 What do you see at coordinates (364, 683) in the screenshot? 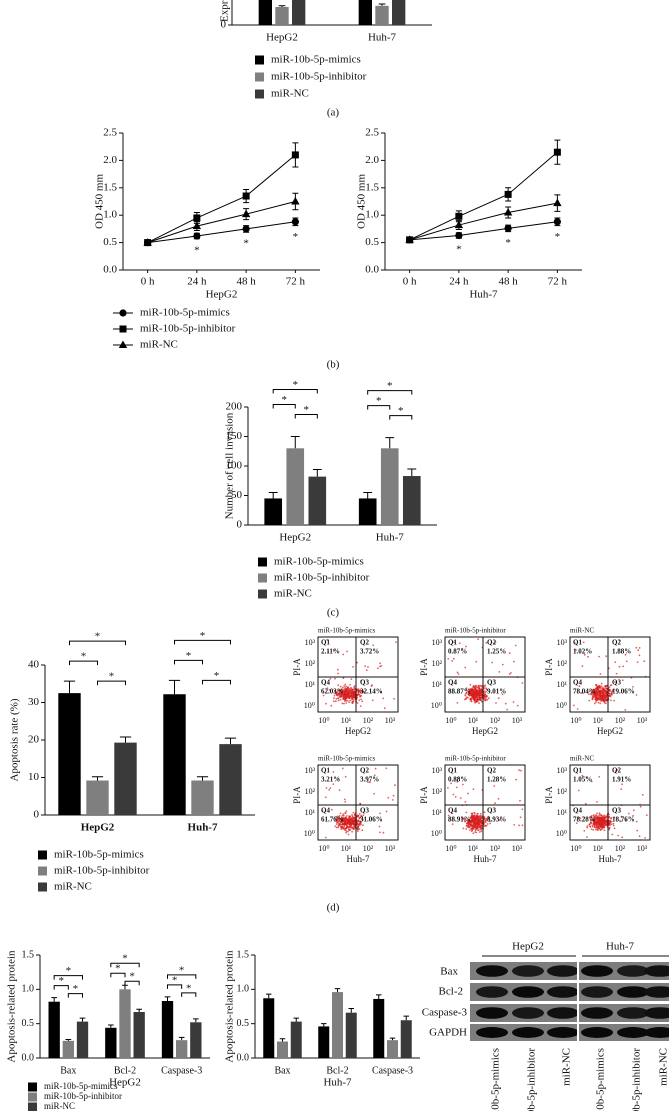
I see `quadrant-name: Q3` at bounding box center [364, 683].